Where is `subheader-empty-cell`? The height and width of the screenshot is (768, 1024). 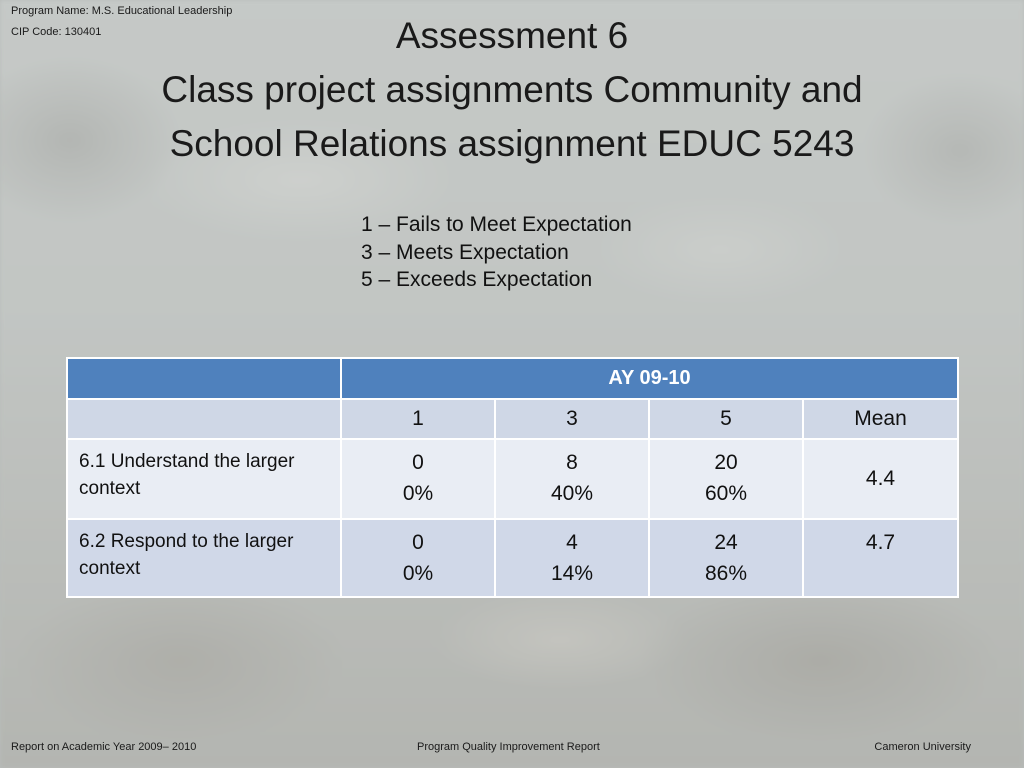 subheader-empty-cell is located at coordinates (204, 419).